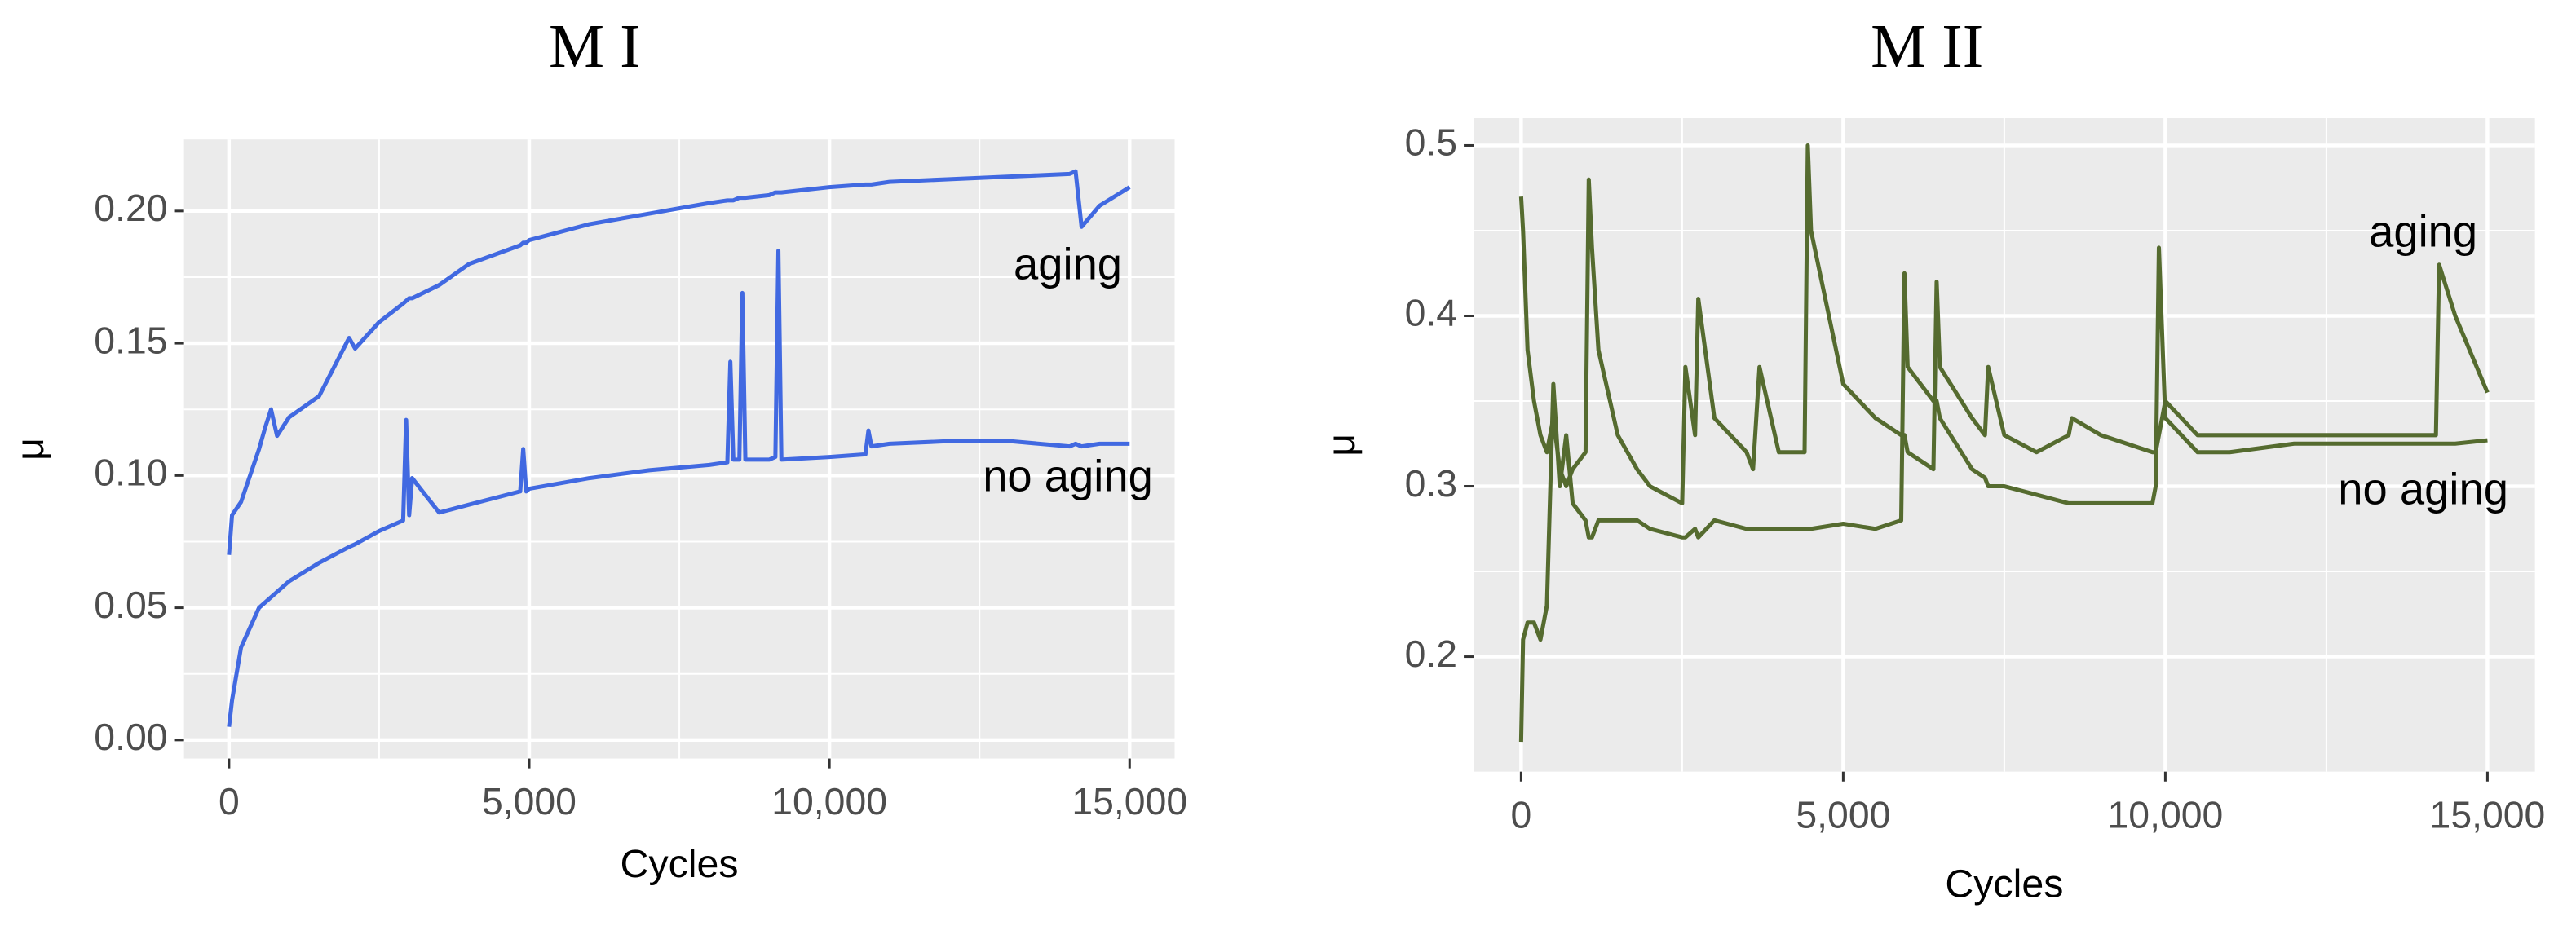  What do you see at coordinates (130, 605) in the screenshot?
I see `y-tick-label: 0.05` at bounding box center [130, 605].